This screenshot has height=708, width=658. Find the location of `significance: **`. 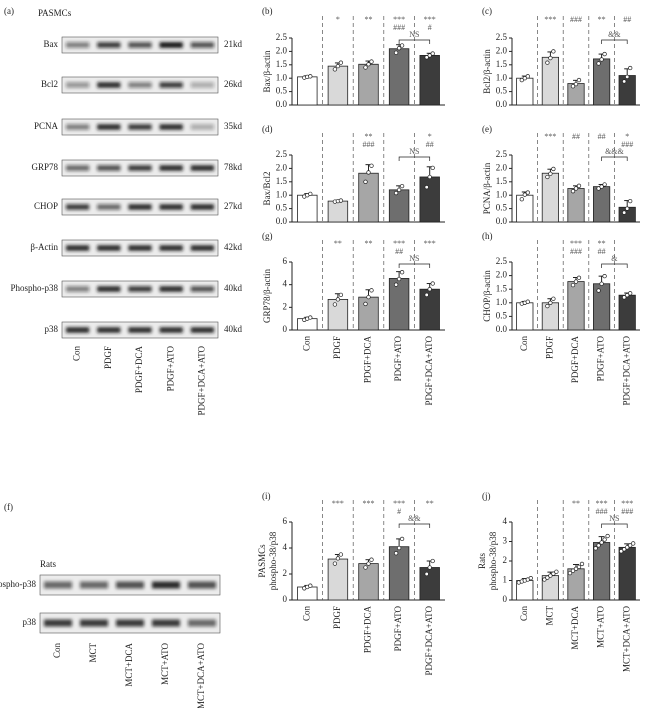

significance: ** is located at coordinates (338, 243).